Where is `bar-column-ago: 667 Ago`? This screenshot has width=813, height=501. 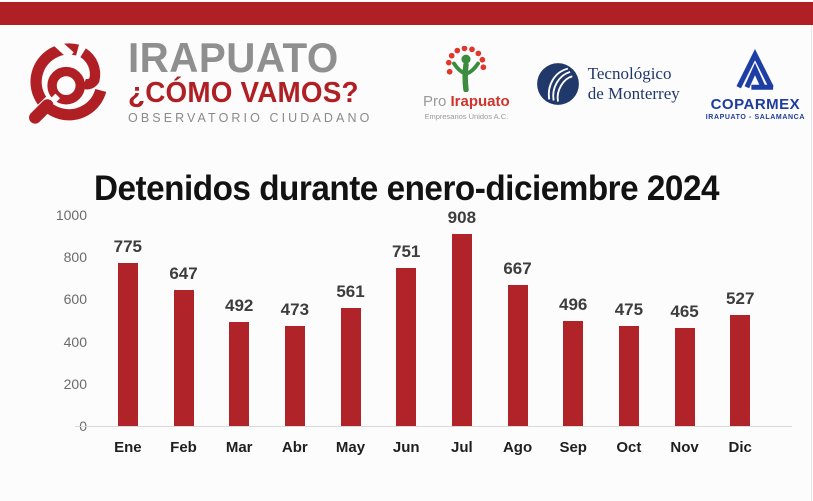 bar-column-ago: 667 Ago is located at coordinates (518, 335).